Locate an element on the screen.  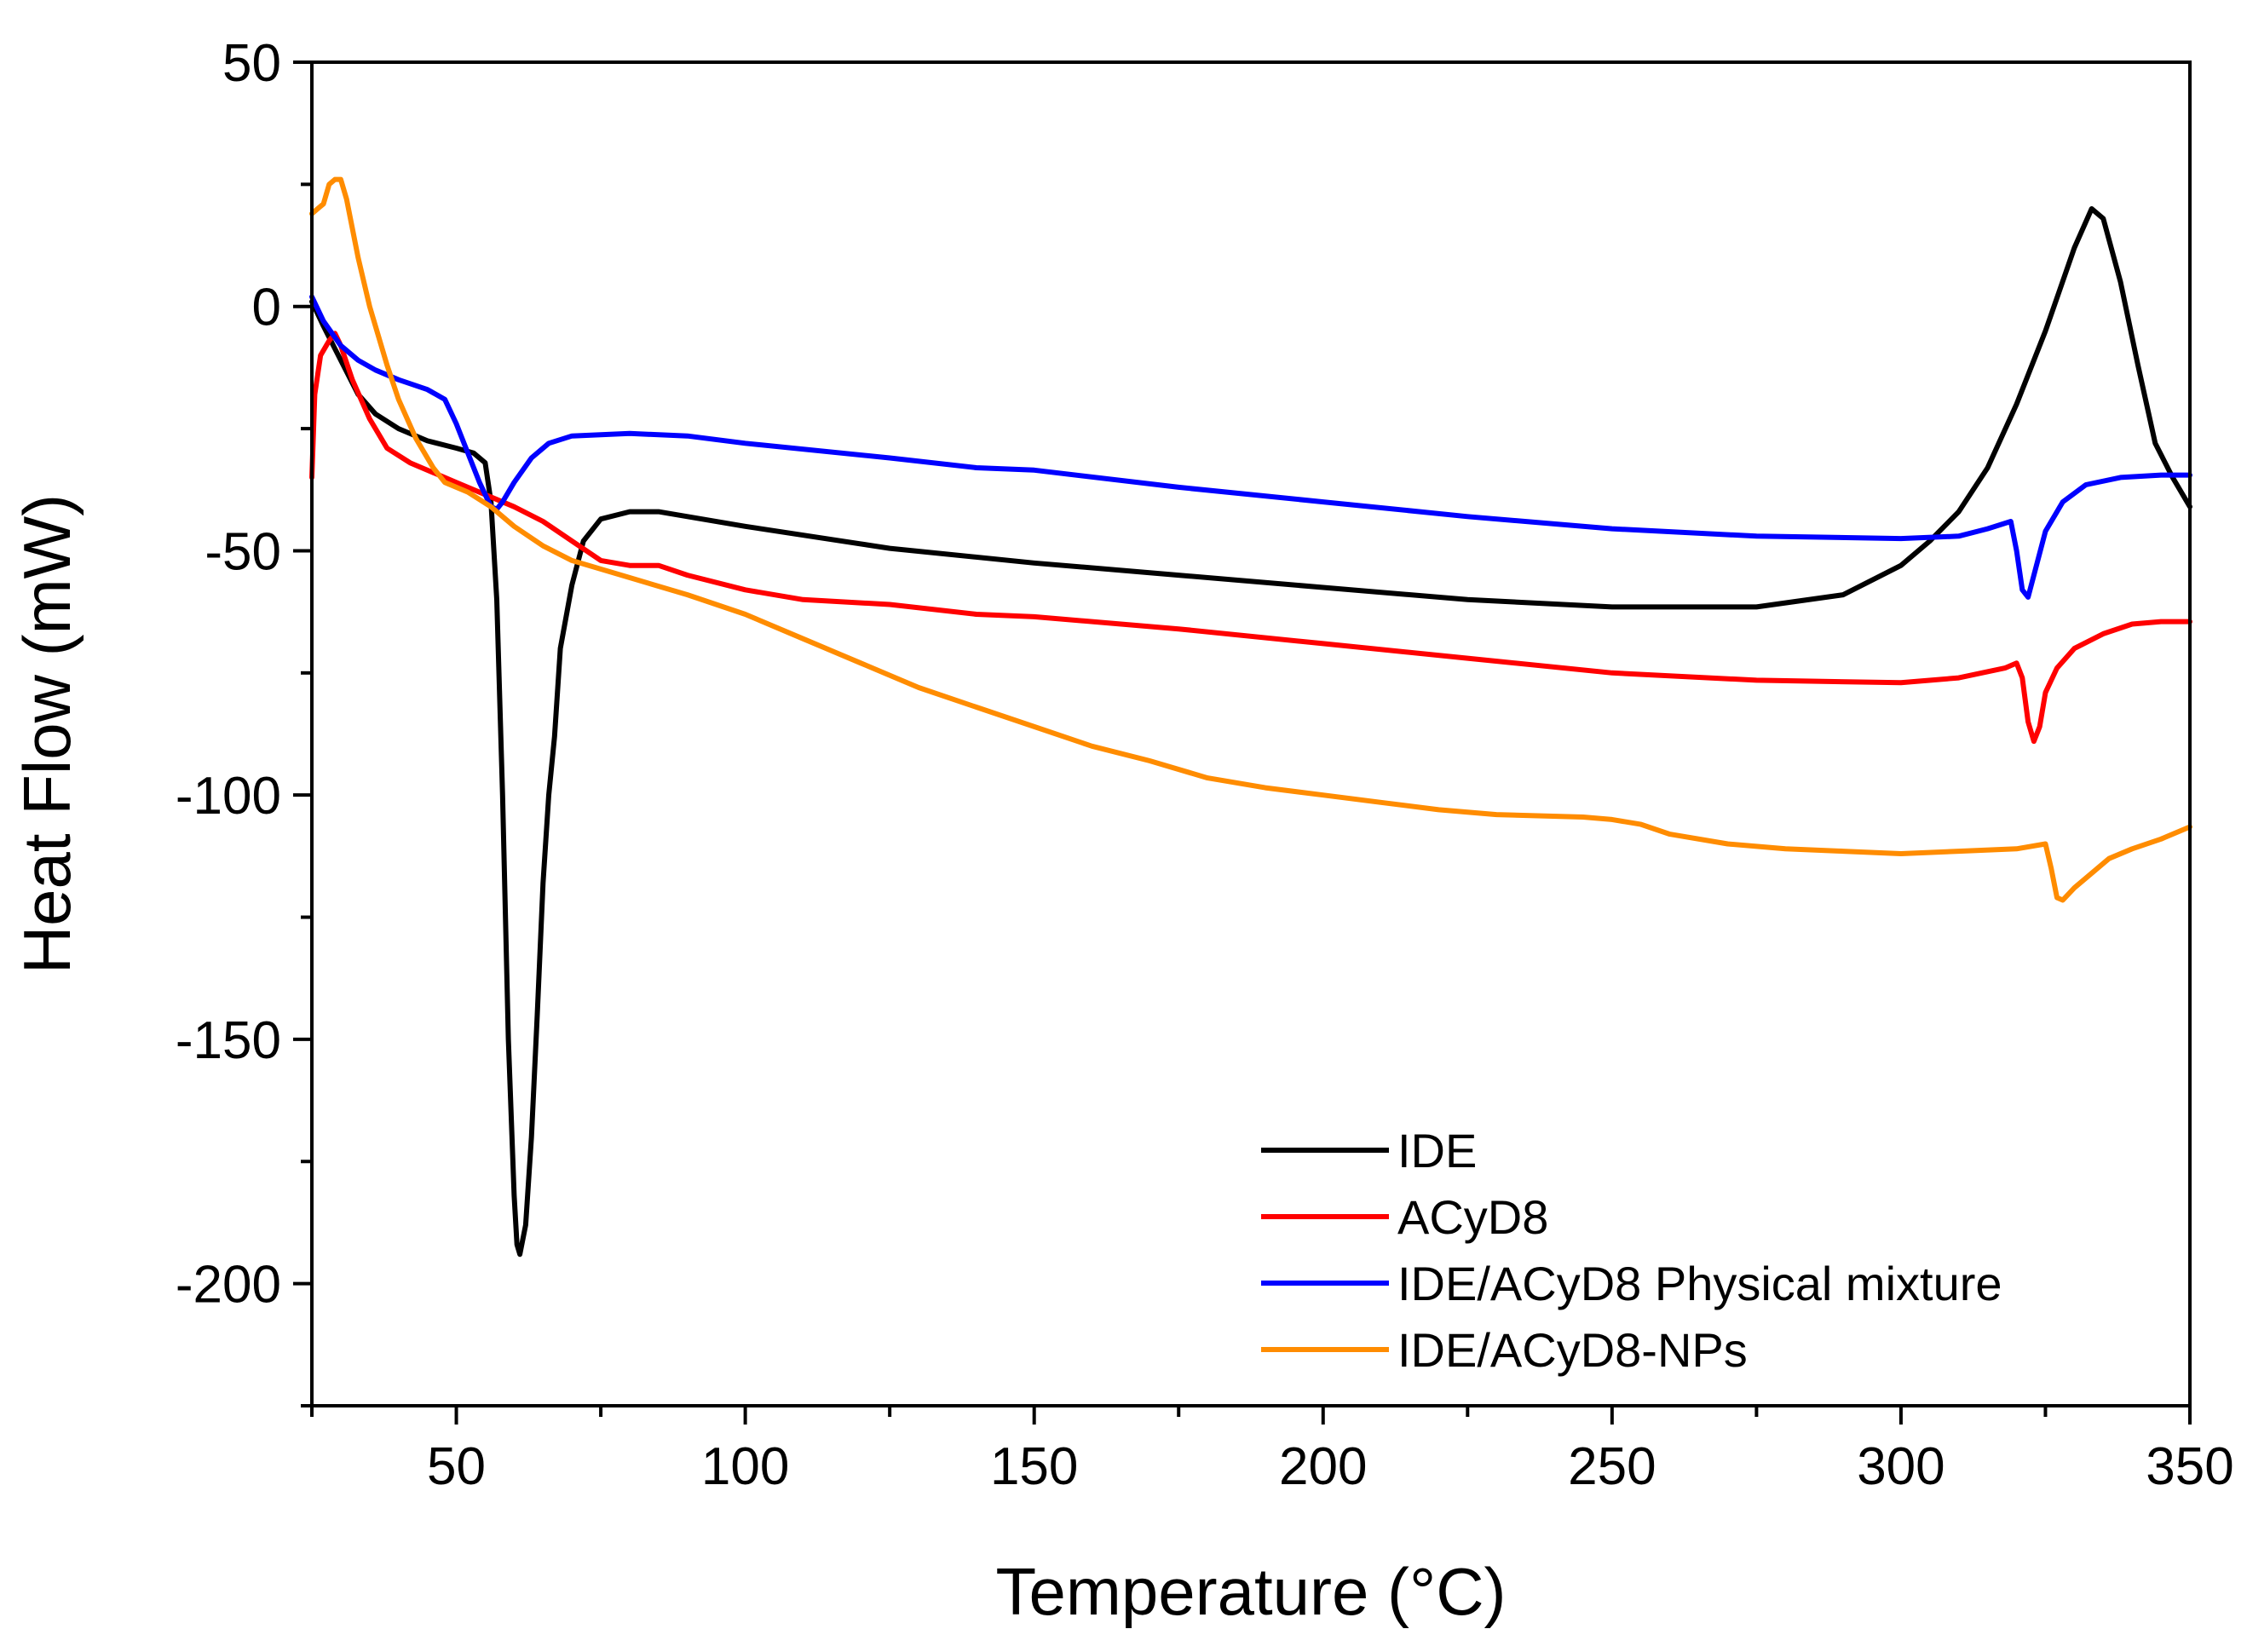
x-tick-label: 350 is located at coordinates (2189, 1466).